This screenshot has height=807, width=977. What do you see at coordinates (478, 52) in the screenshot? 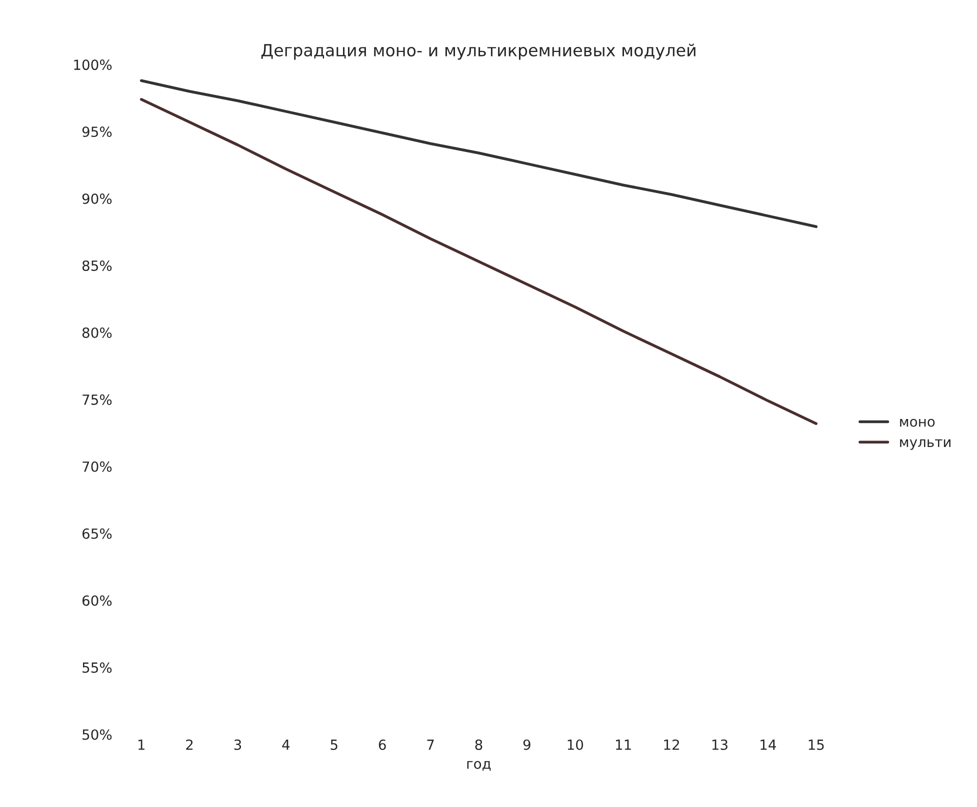
I see `chart-title: Деградация моно- и мультикремниевых модулей` at bounding box center [478, 52].